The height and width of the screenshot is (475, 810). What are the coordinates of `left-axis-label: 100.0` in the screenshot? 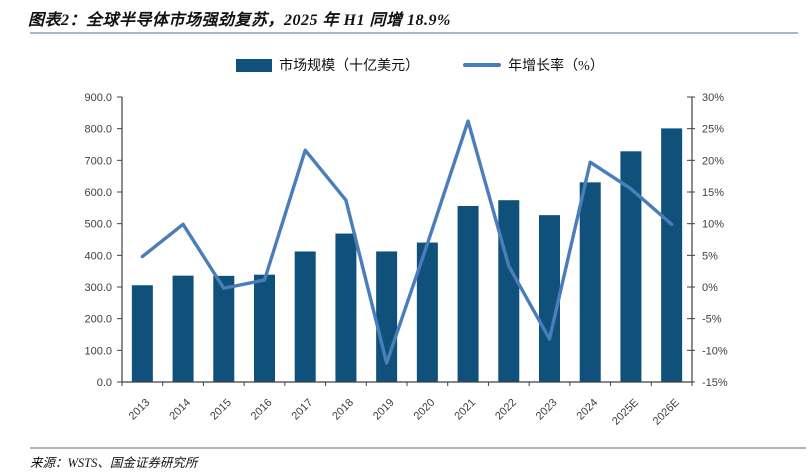 It's located at (98, 351).